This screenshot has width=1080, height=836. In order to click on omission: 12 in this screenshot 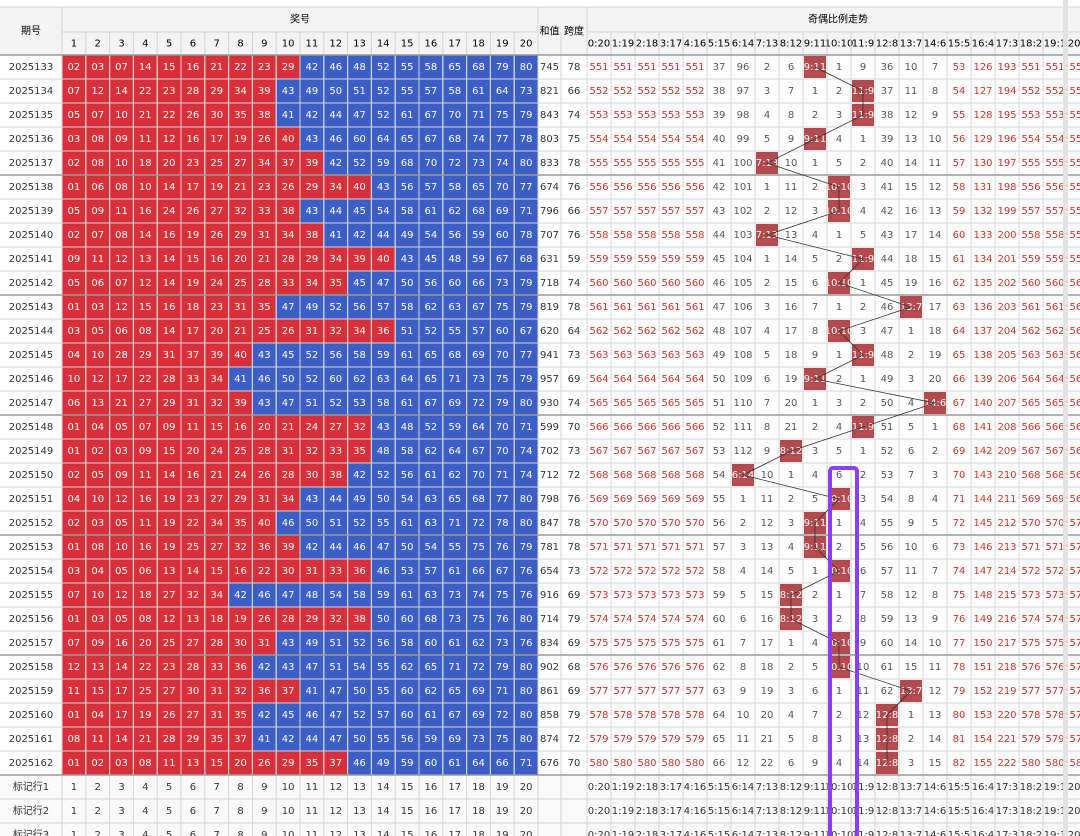, I will do `click(911, 115)`.